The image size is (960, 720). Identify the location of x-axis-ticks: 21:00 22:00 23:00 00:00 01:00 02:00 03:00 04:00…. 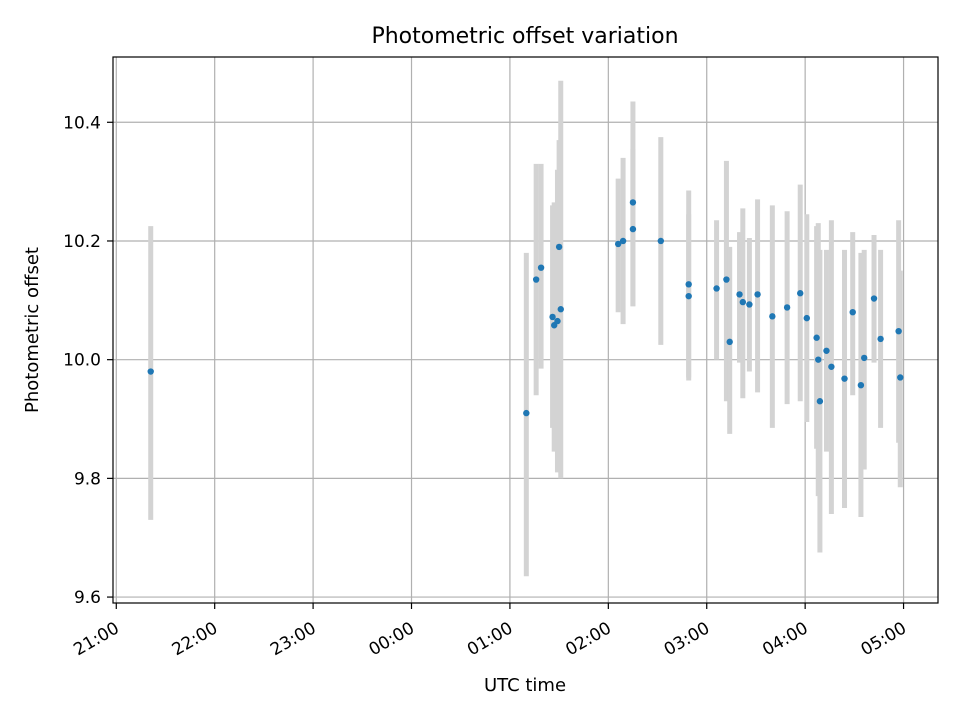
(490, 631).